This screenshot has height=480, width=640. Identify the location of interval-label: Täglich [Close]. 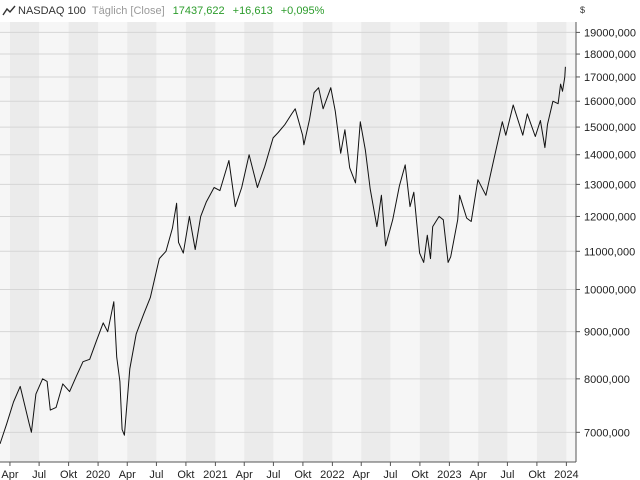
(128, 11).